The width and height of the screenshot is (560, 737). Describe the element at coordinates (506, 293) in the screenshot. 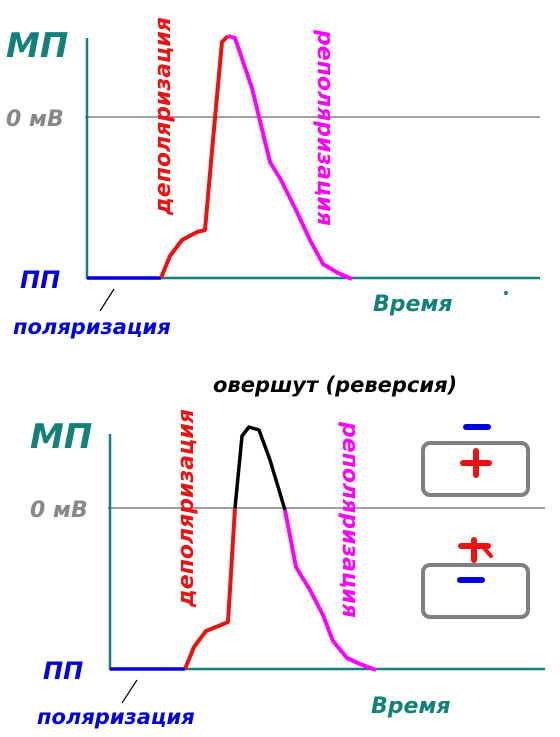

I see `stray-mark` at that location.